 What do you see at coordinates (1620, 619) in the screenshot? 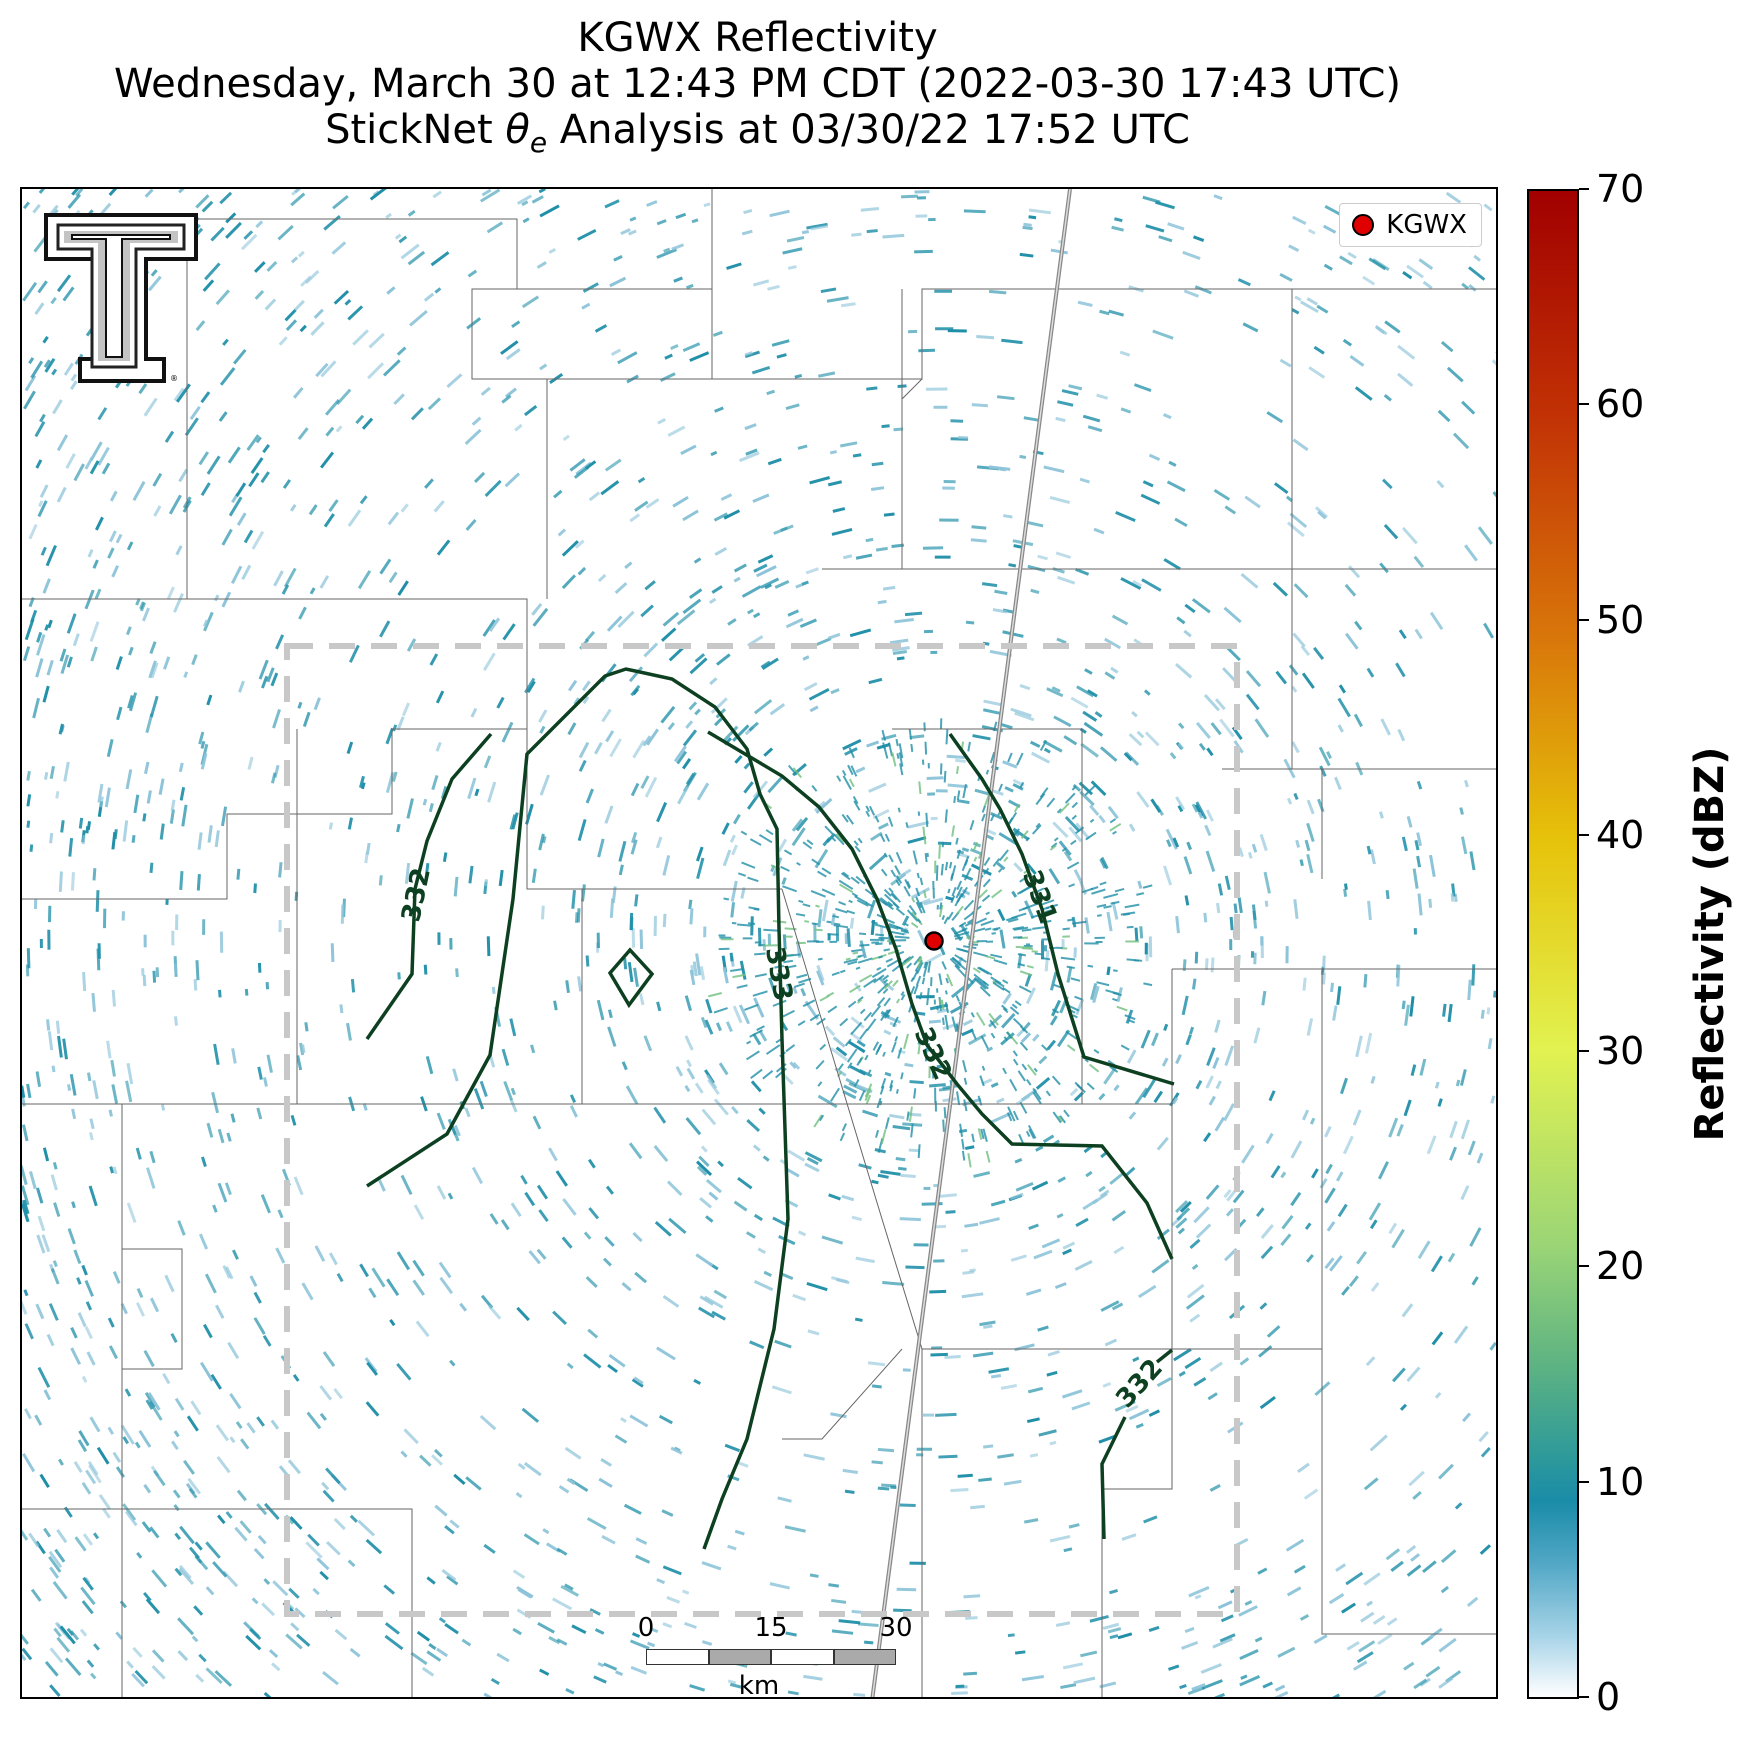
I see `colorbar-tick-label: 50` at bounding box center [1620, 619].